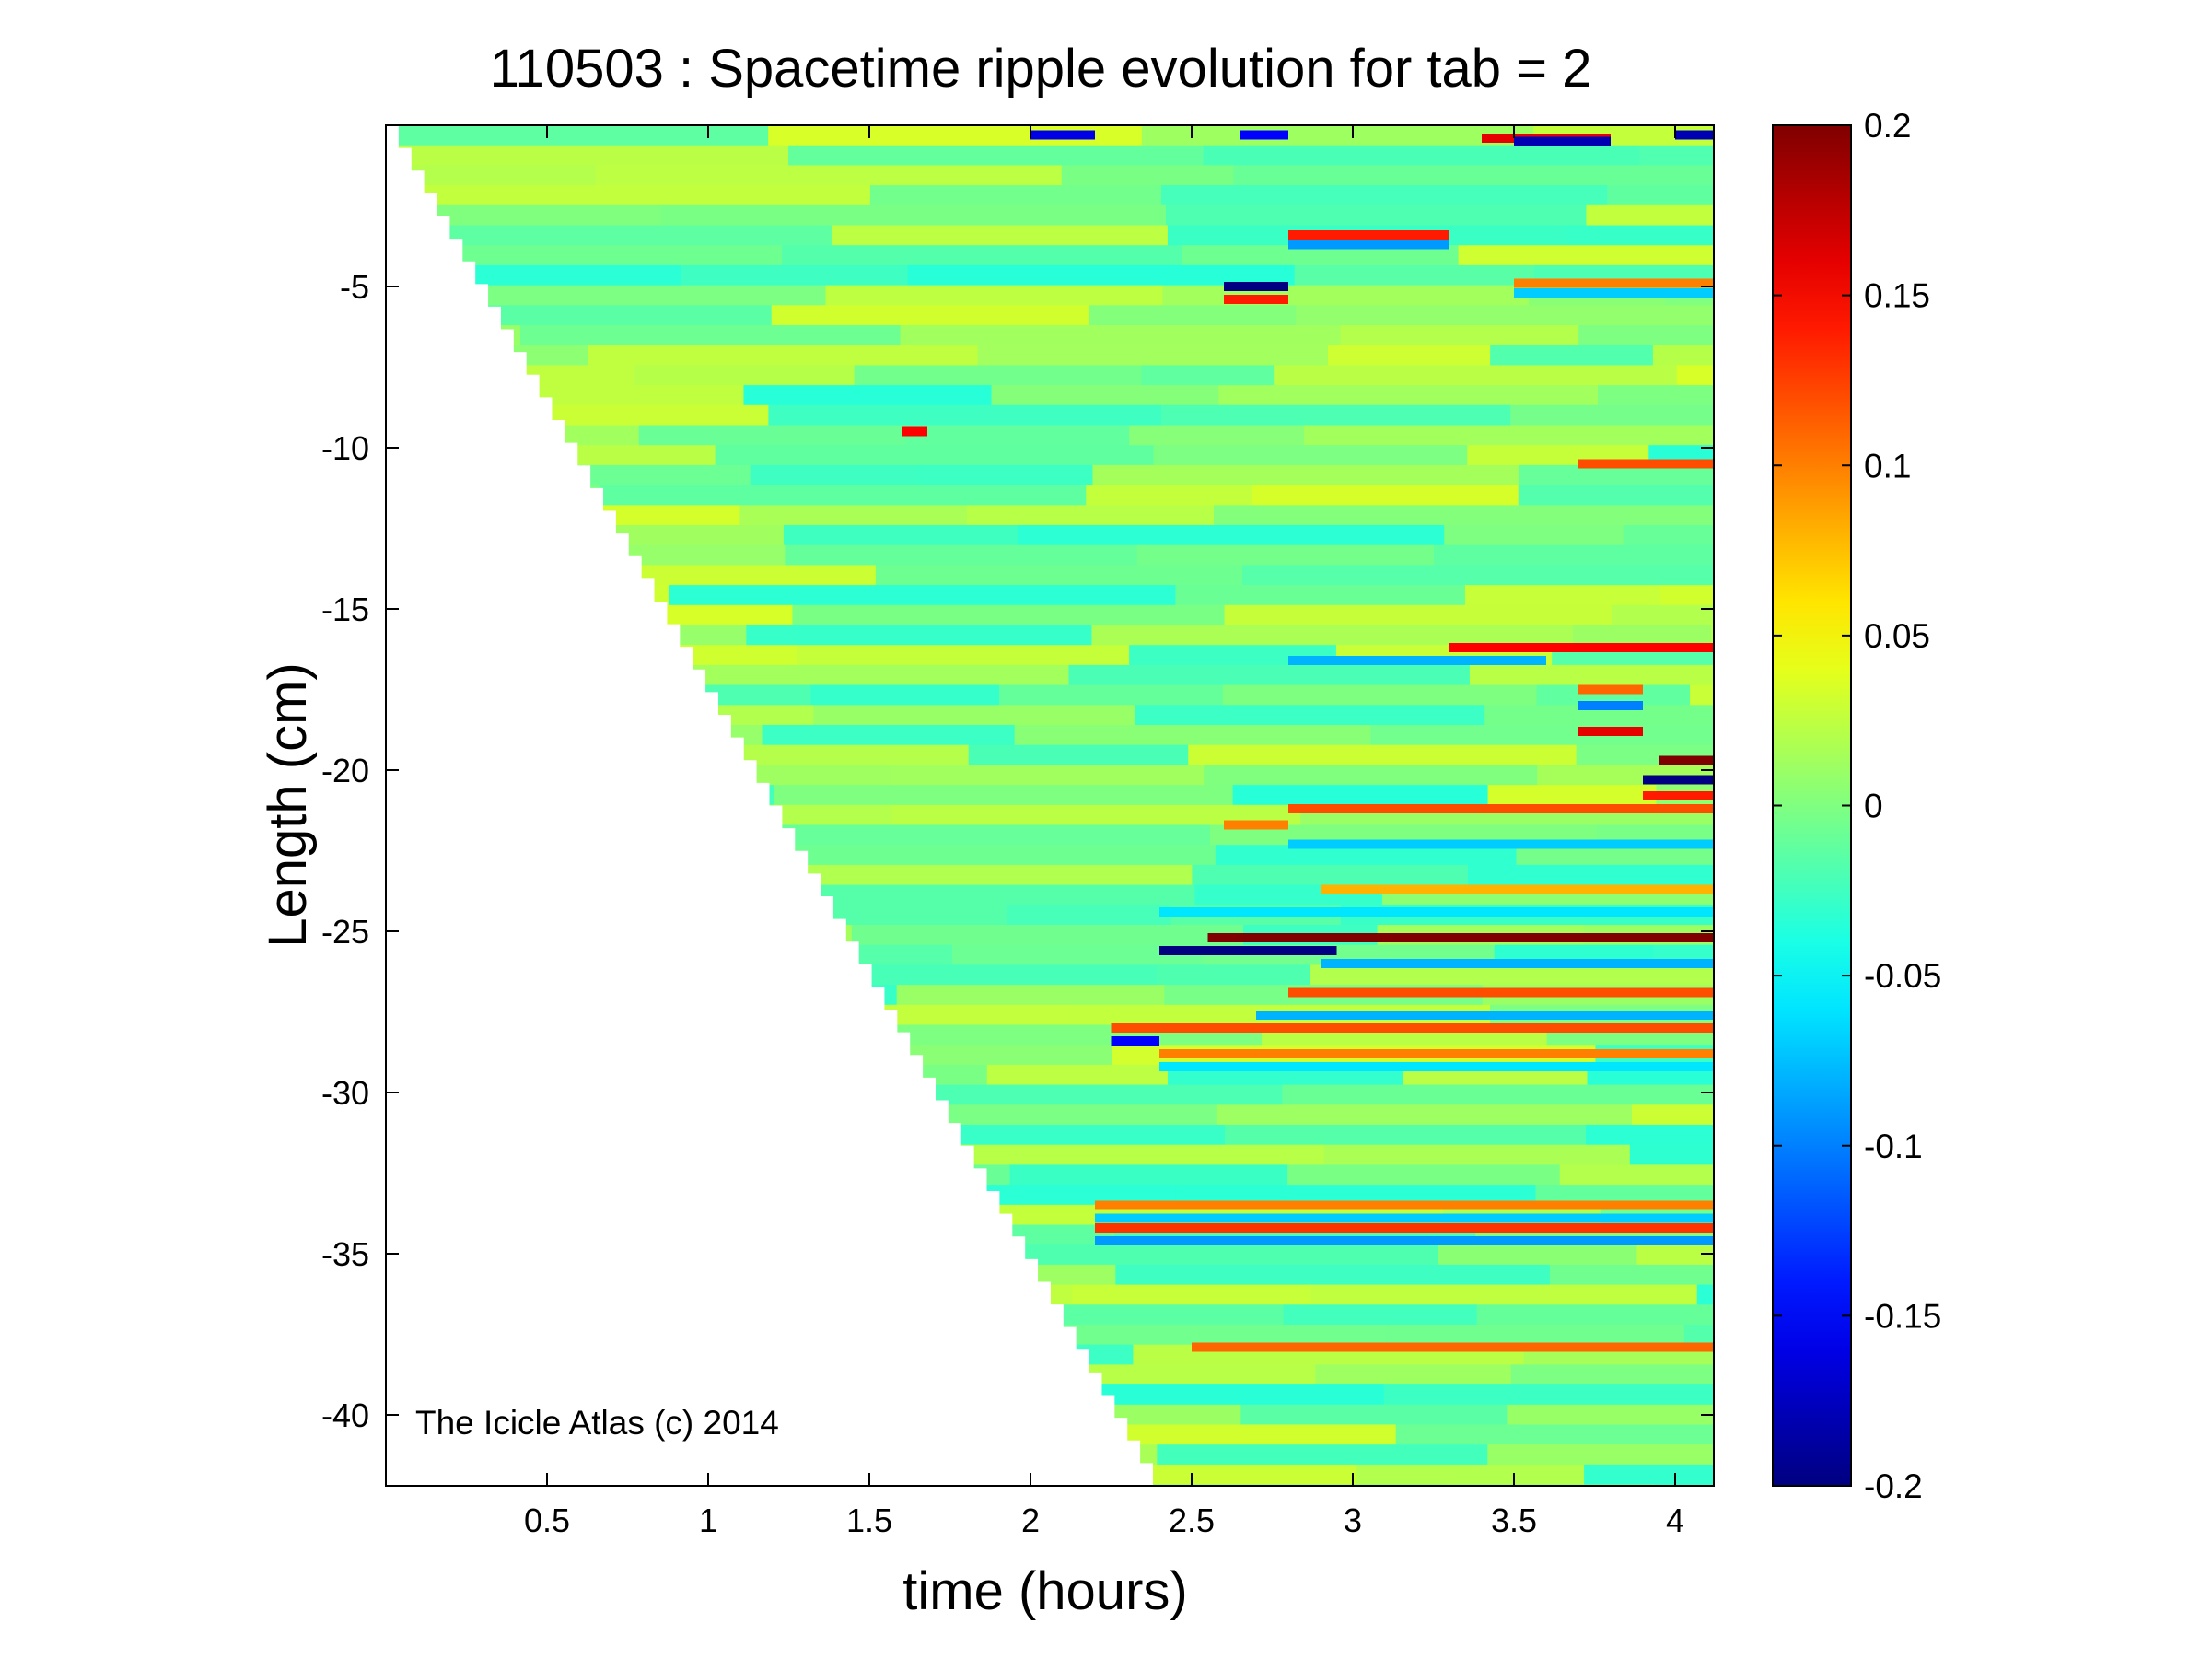  Describe the element at coordinates (708, 1520) in the screenshot. I see `x-tick-label: 1` at that location.